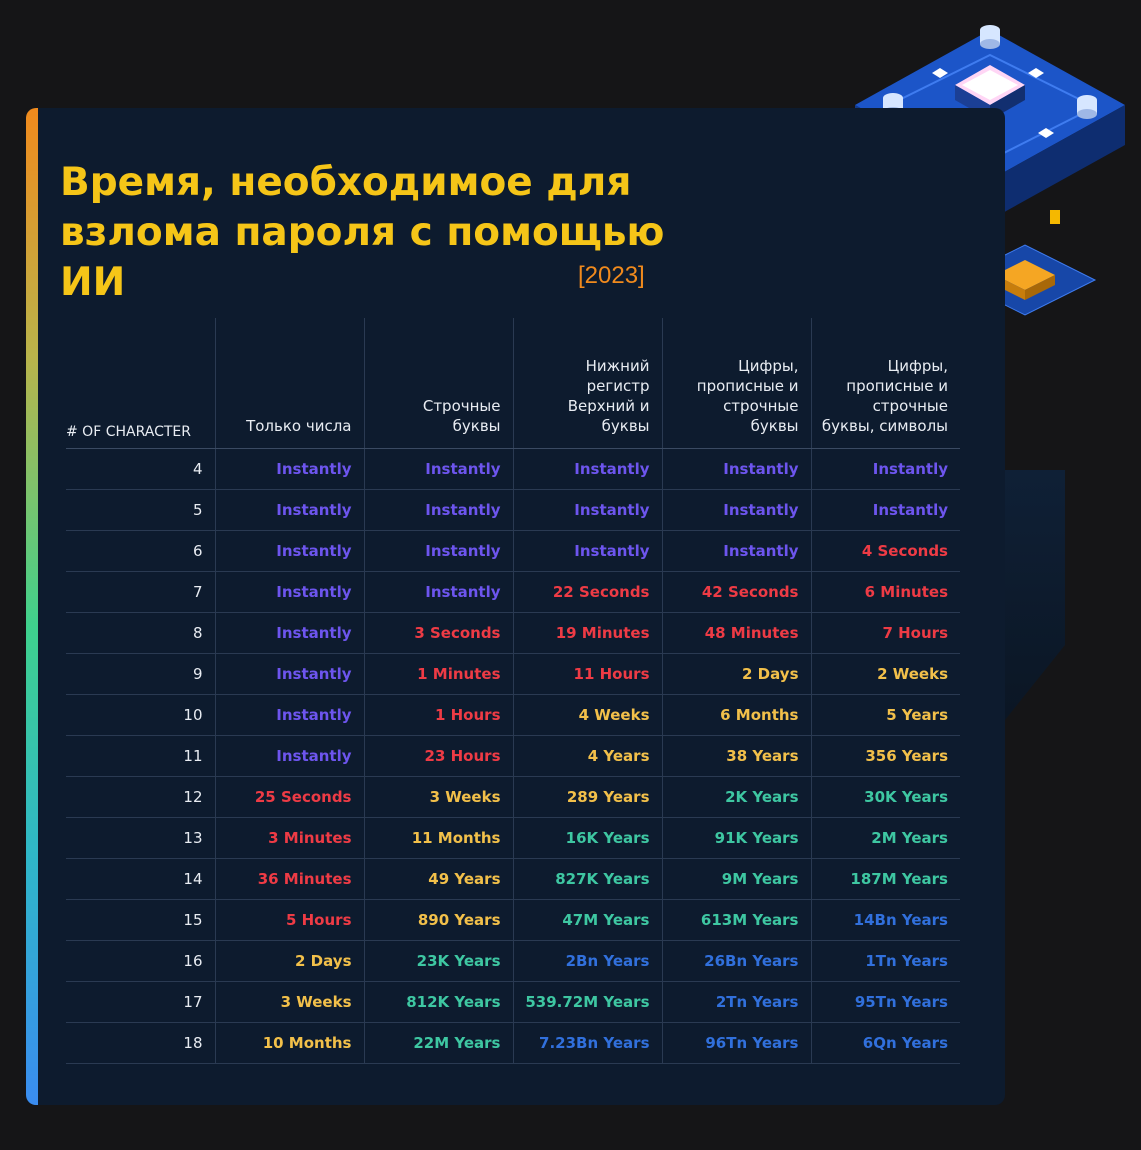  What do you see at coordinates (885, 920) in the screenshot?
I see `crack-time-cell: 14Bn Years` at bounding box center [885, 920].